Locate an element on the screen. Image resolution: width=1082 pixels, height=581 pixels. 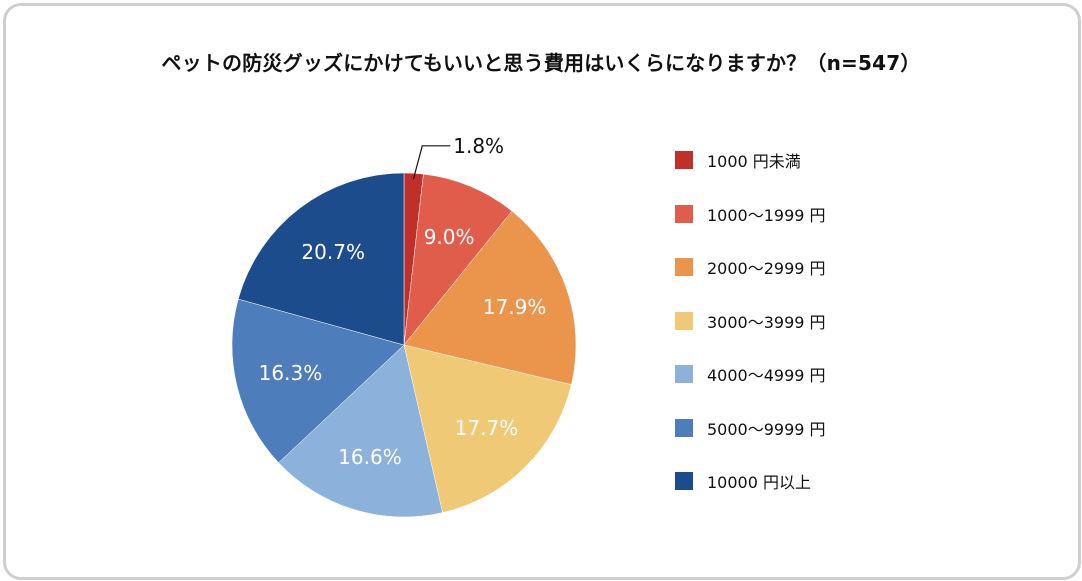
legend-item: 5000〜9999 円 is located at coordinates (750, 428).